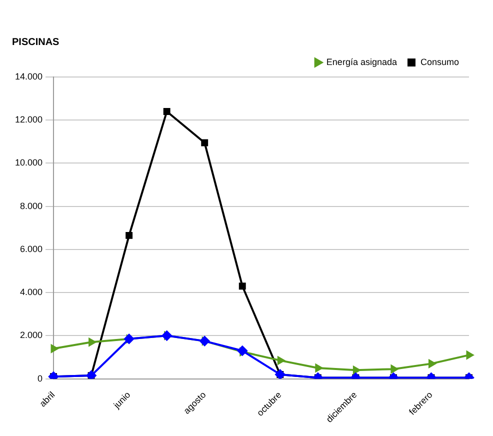 This screenshot has width=493, height=436. Describe the element at coordinates (40, 378) in the screenshot. I see `y-tick-label: 0` at that location.